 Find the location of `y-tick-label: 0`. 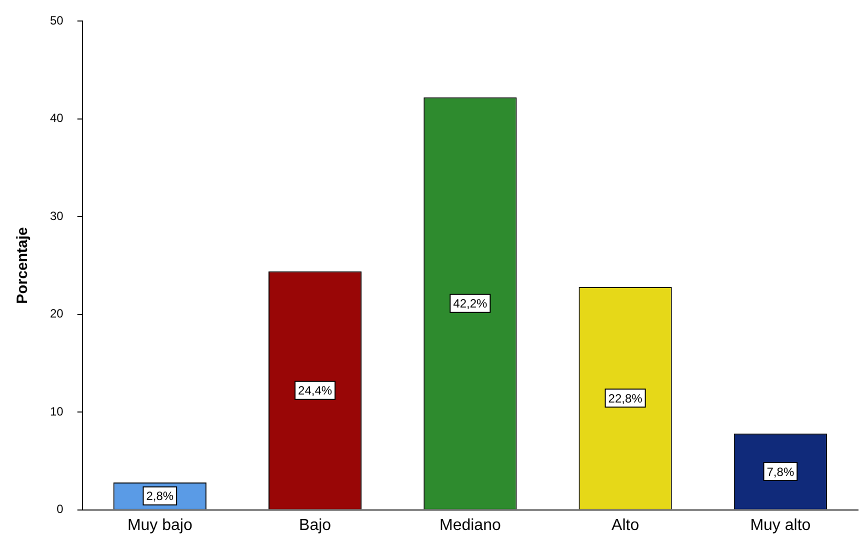

y-tick-label: 0 is located at coordinates (60, 509).